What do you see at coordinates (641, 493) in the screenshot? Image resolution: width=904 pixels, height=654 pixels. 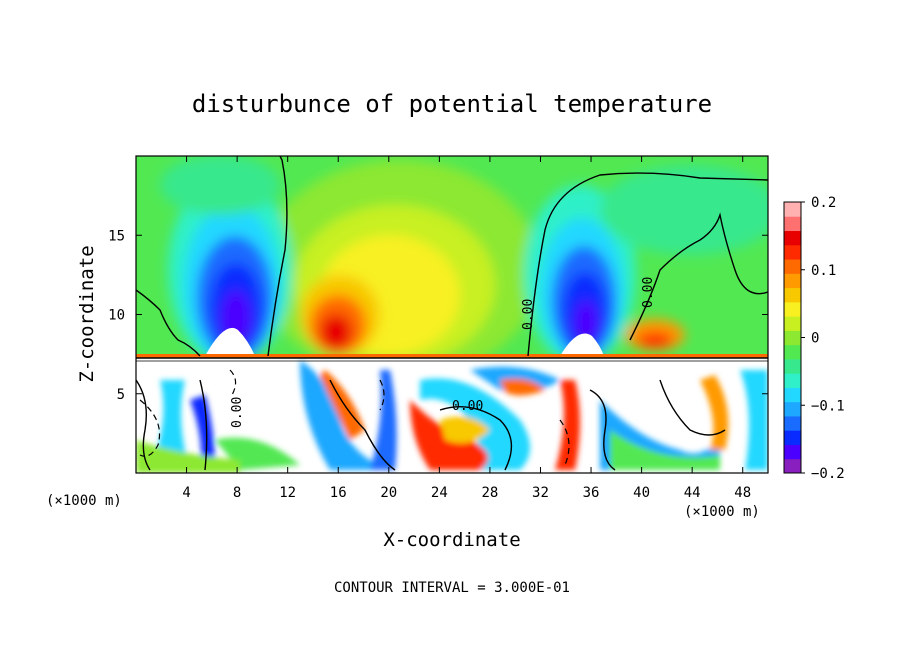 I see `x-tick-label: 40` at bounding box center [641, 493].